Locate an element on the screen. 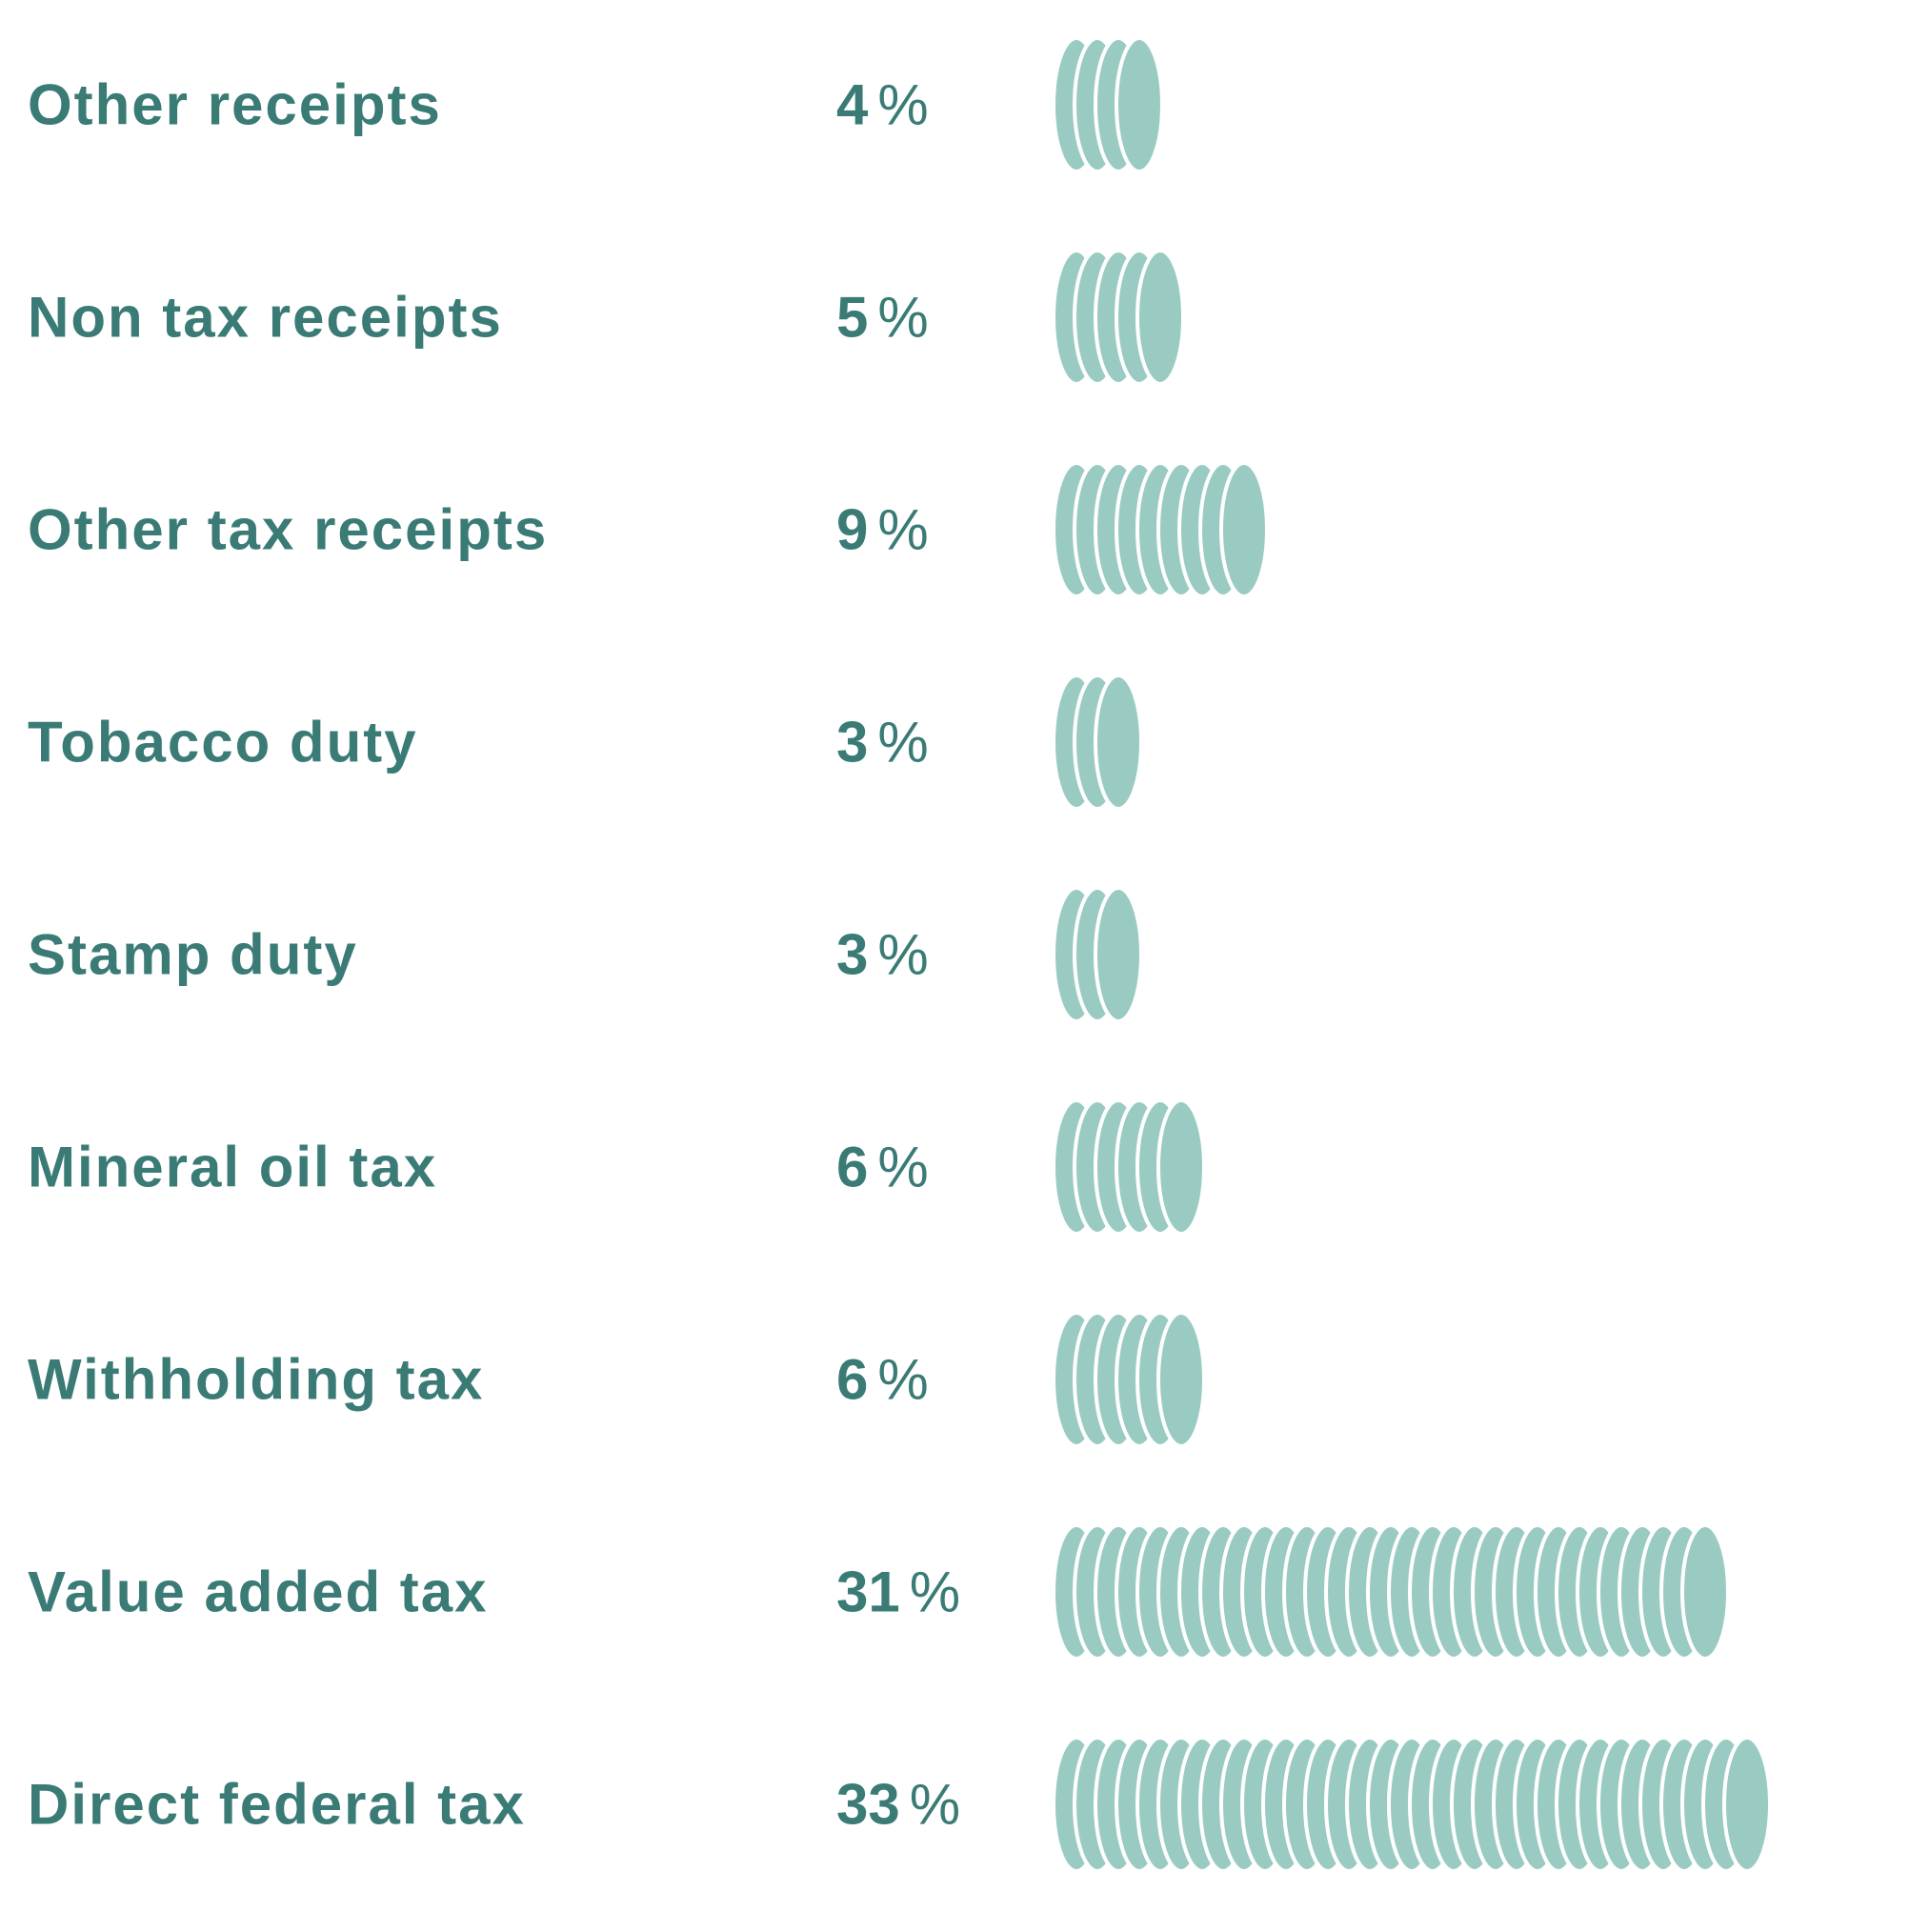 The width and height of the screenshot is (1909, 1932). chart-row: Other tax receipts 9% is located at coordinates (955, 530).